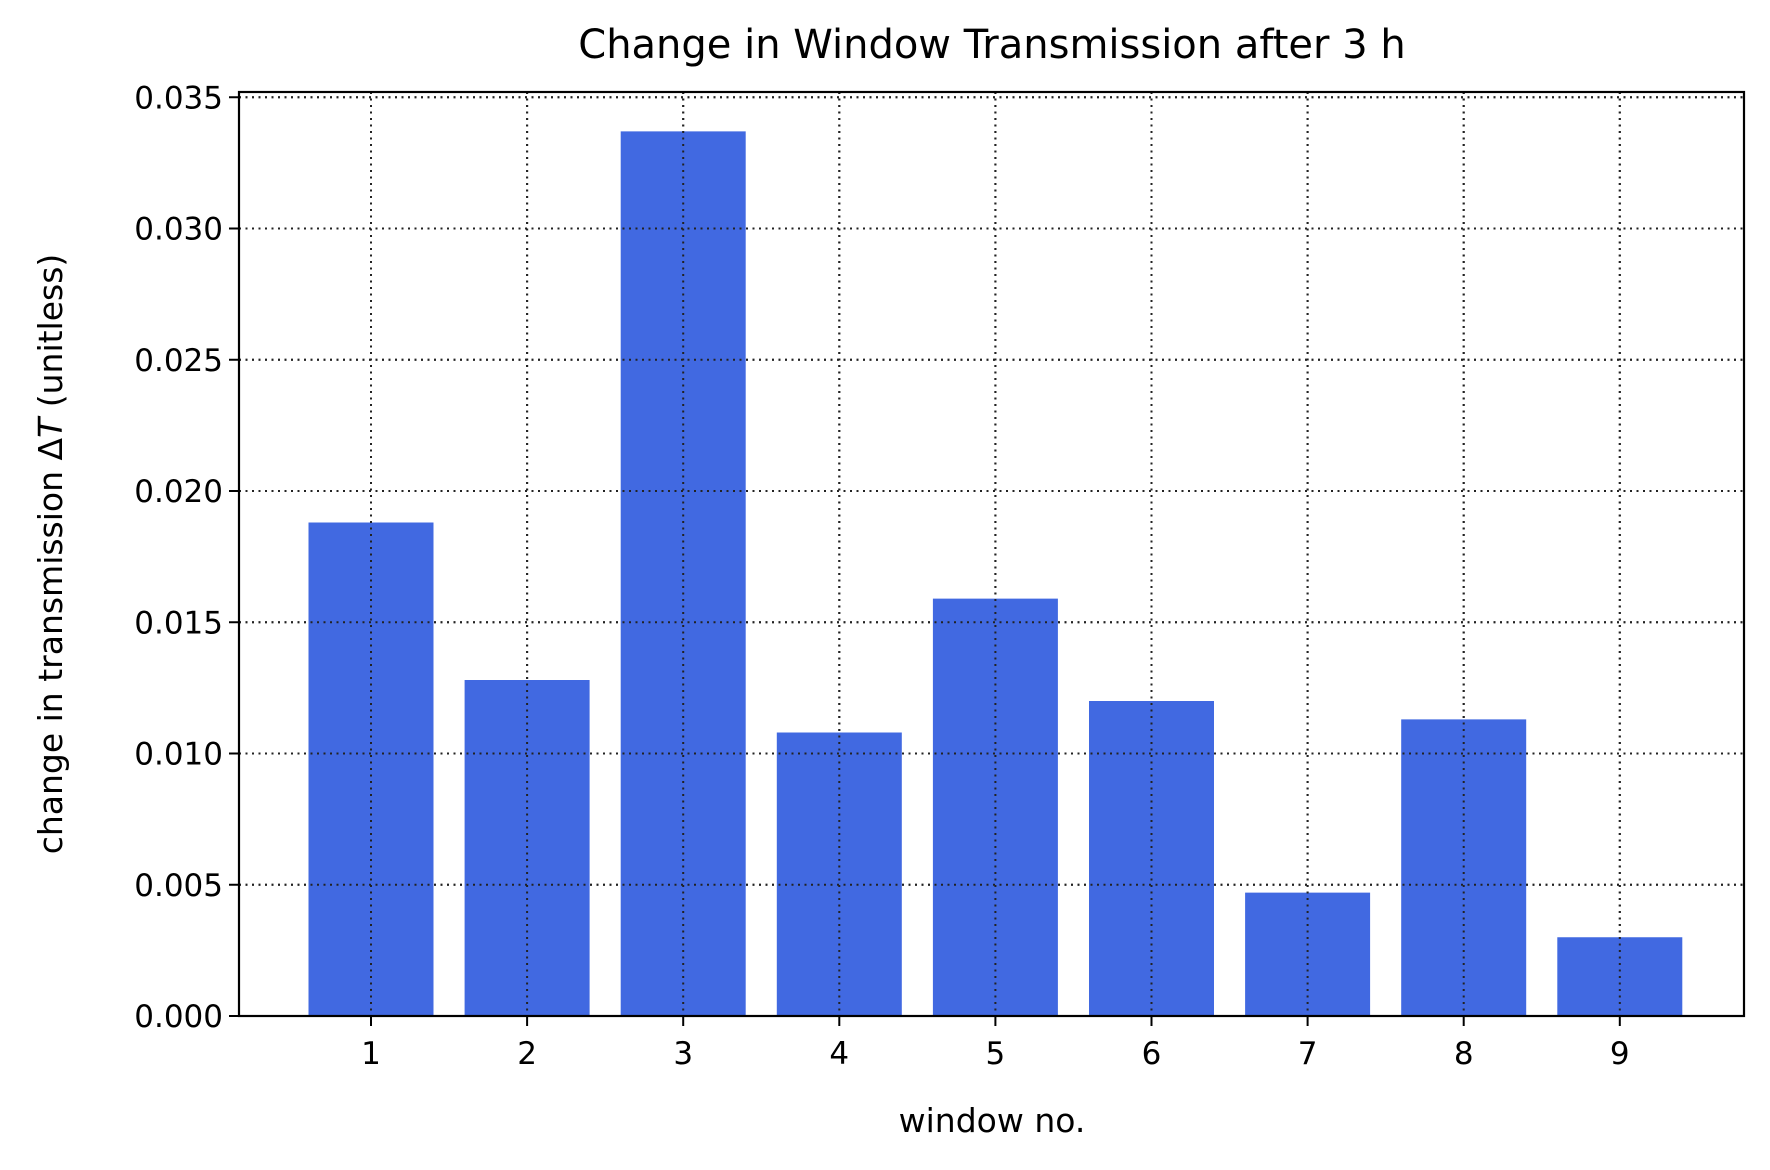 This screenshot has width=1770, height=1170. I want to click on y-tick-label: 0.025, so click(178, 361).